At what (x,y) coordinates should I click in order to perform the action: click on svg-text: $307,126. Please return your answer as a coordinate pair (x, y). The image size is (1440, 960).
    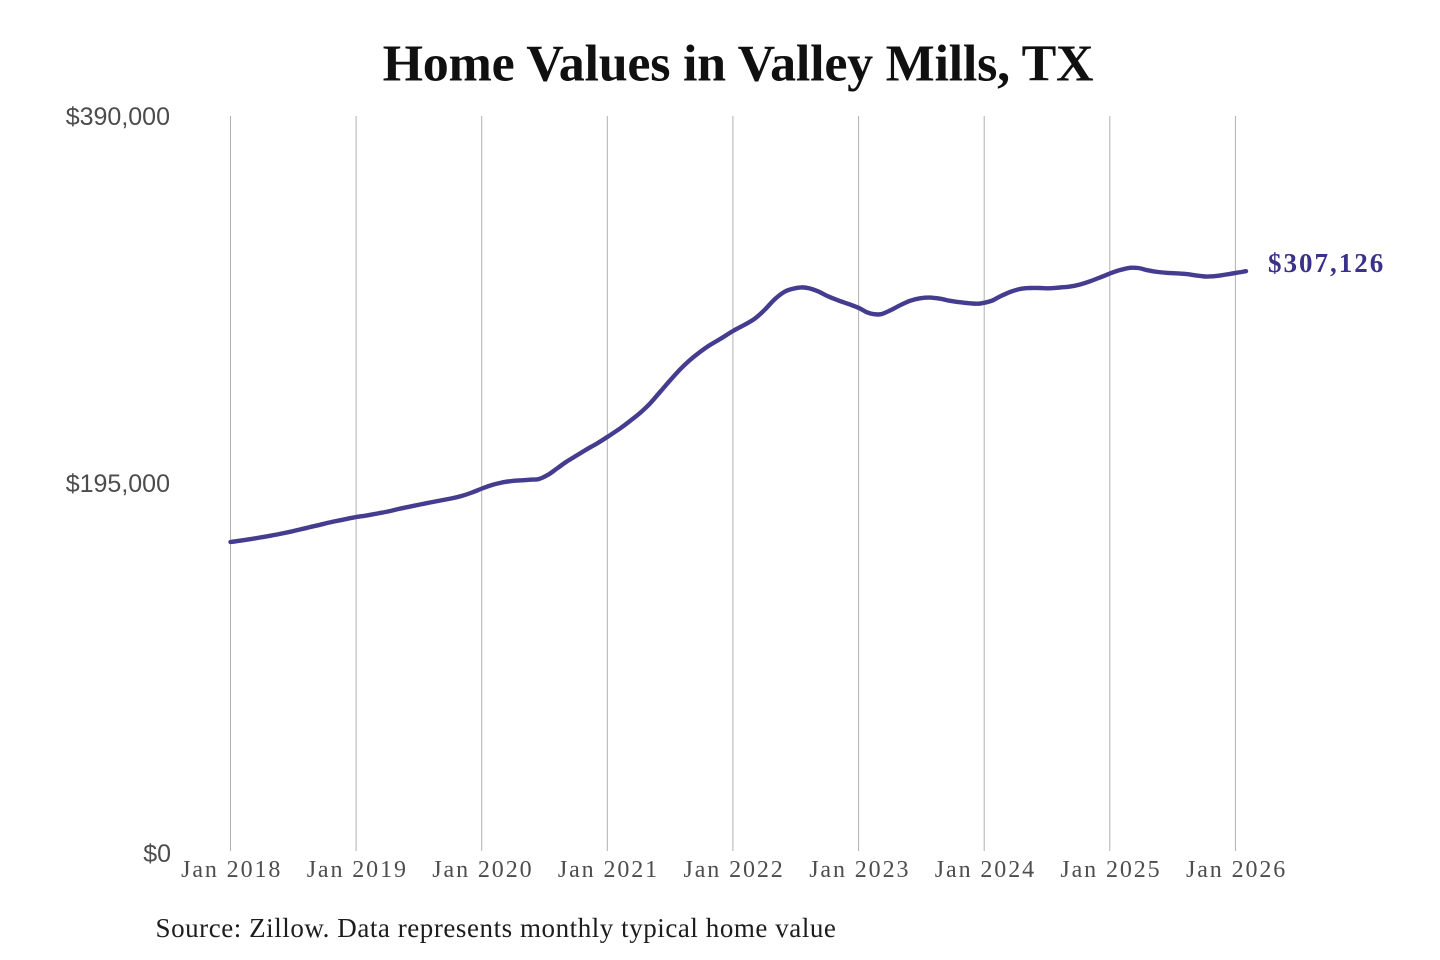
    Looking at the image, I should click on (1326, 263).